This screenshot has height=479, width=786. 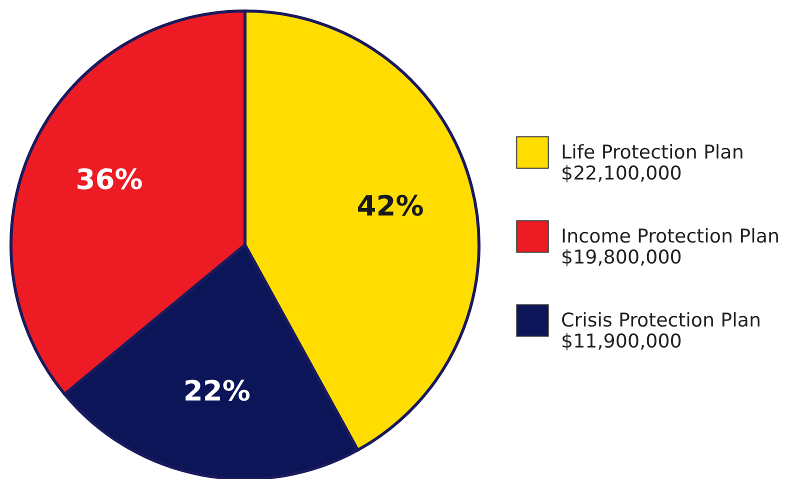 I want to click on data-label: 36%, so click(x=109, y=179).